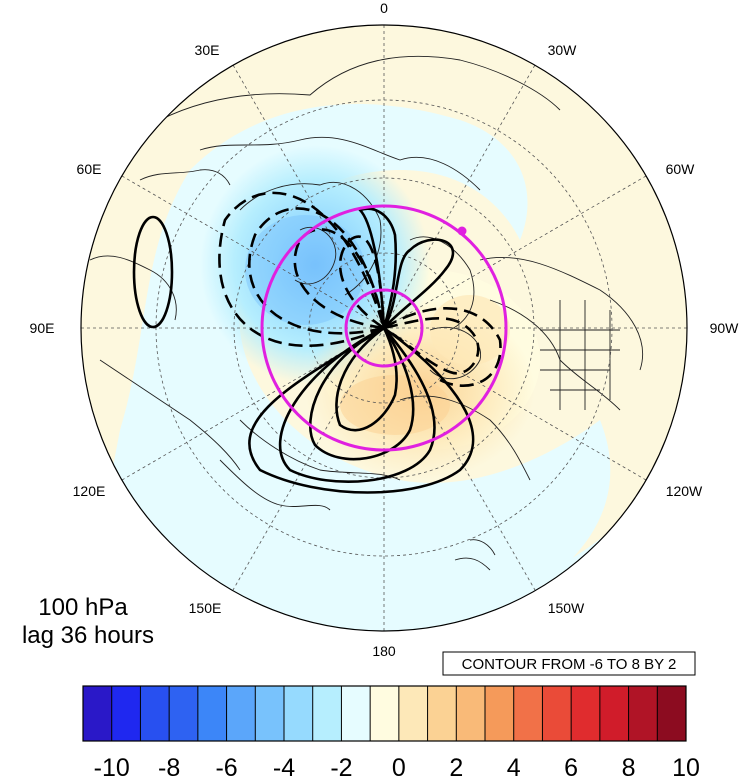 The image size is (742, 779). What do you see at coordinates (341, 766) in the screenshot?
I see `colorbar-tick-label: -2` at bounding box center [341, 766].